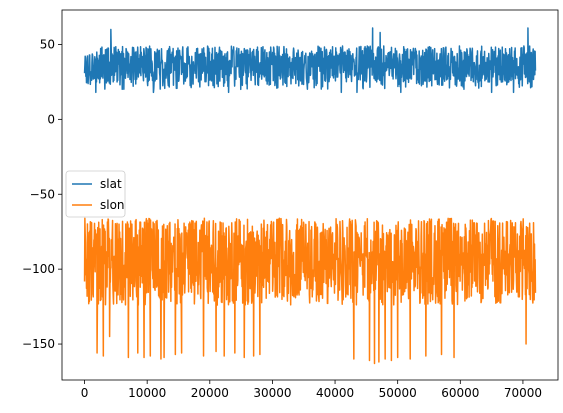 This screenshot has height=413, width=563. Describe the element at coordinates (95, 194) in the screenshot. I see `legend: slat slon` at that location.